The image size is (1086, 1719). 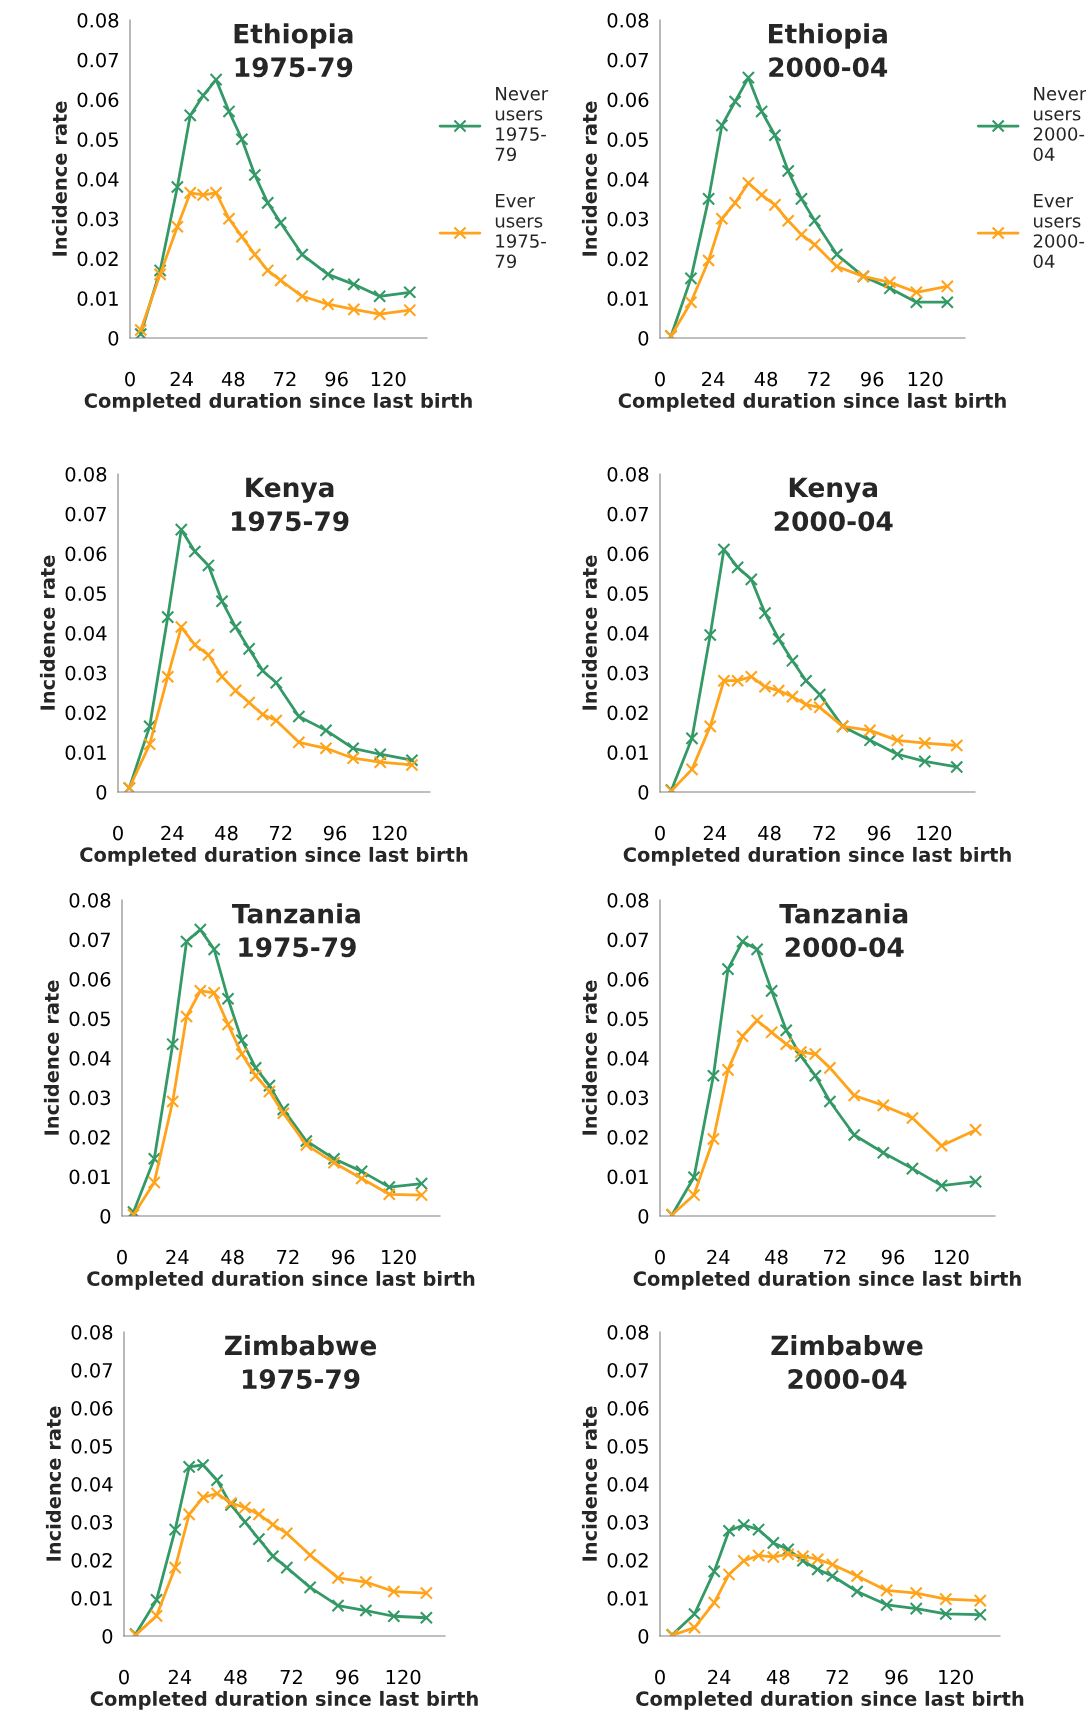 What do you see at coordinates (293, 50) in the screenshot?
I see `text: Ethiopia 1975-79` at bounding box center [293, 50].